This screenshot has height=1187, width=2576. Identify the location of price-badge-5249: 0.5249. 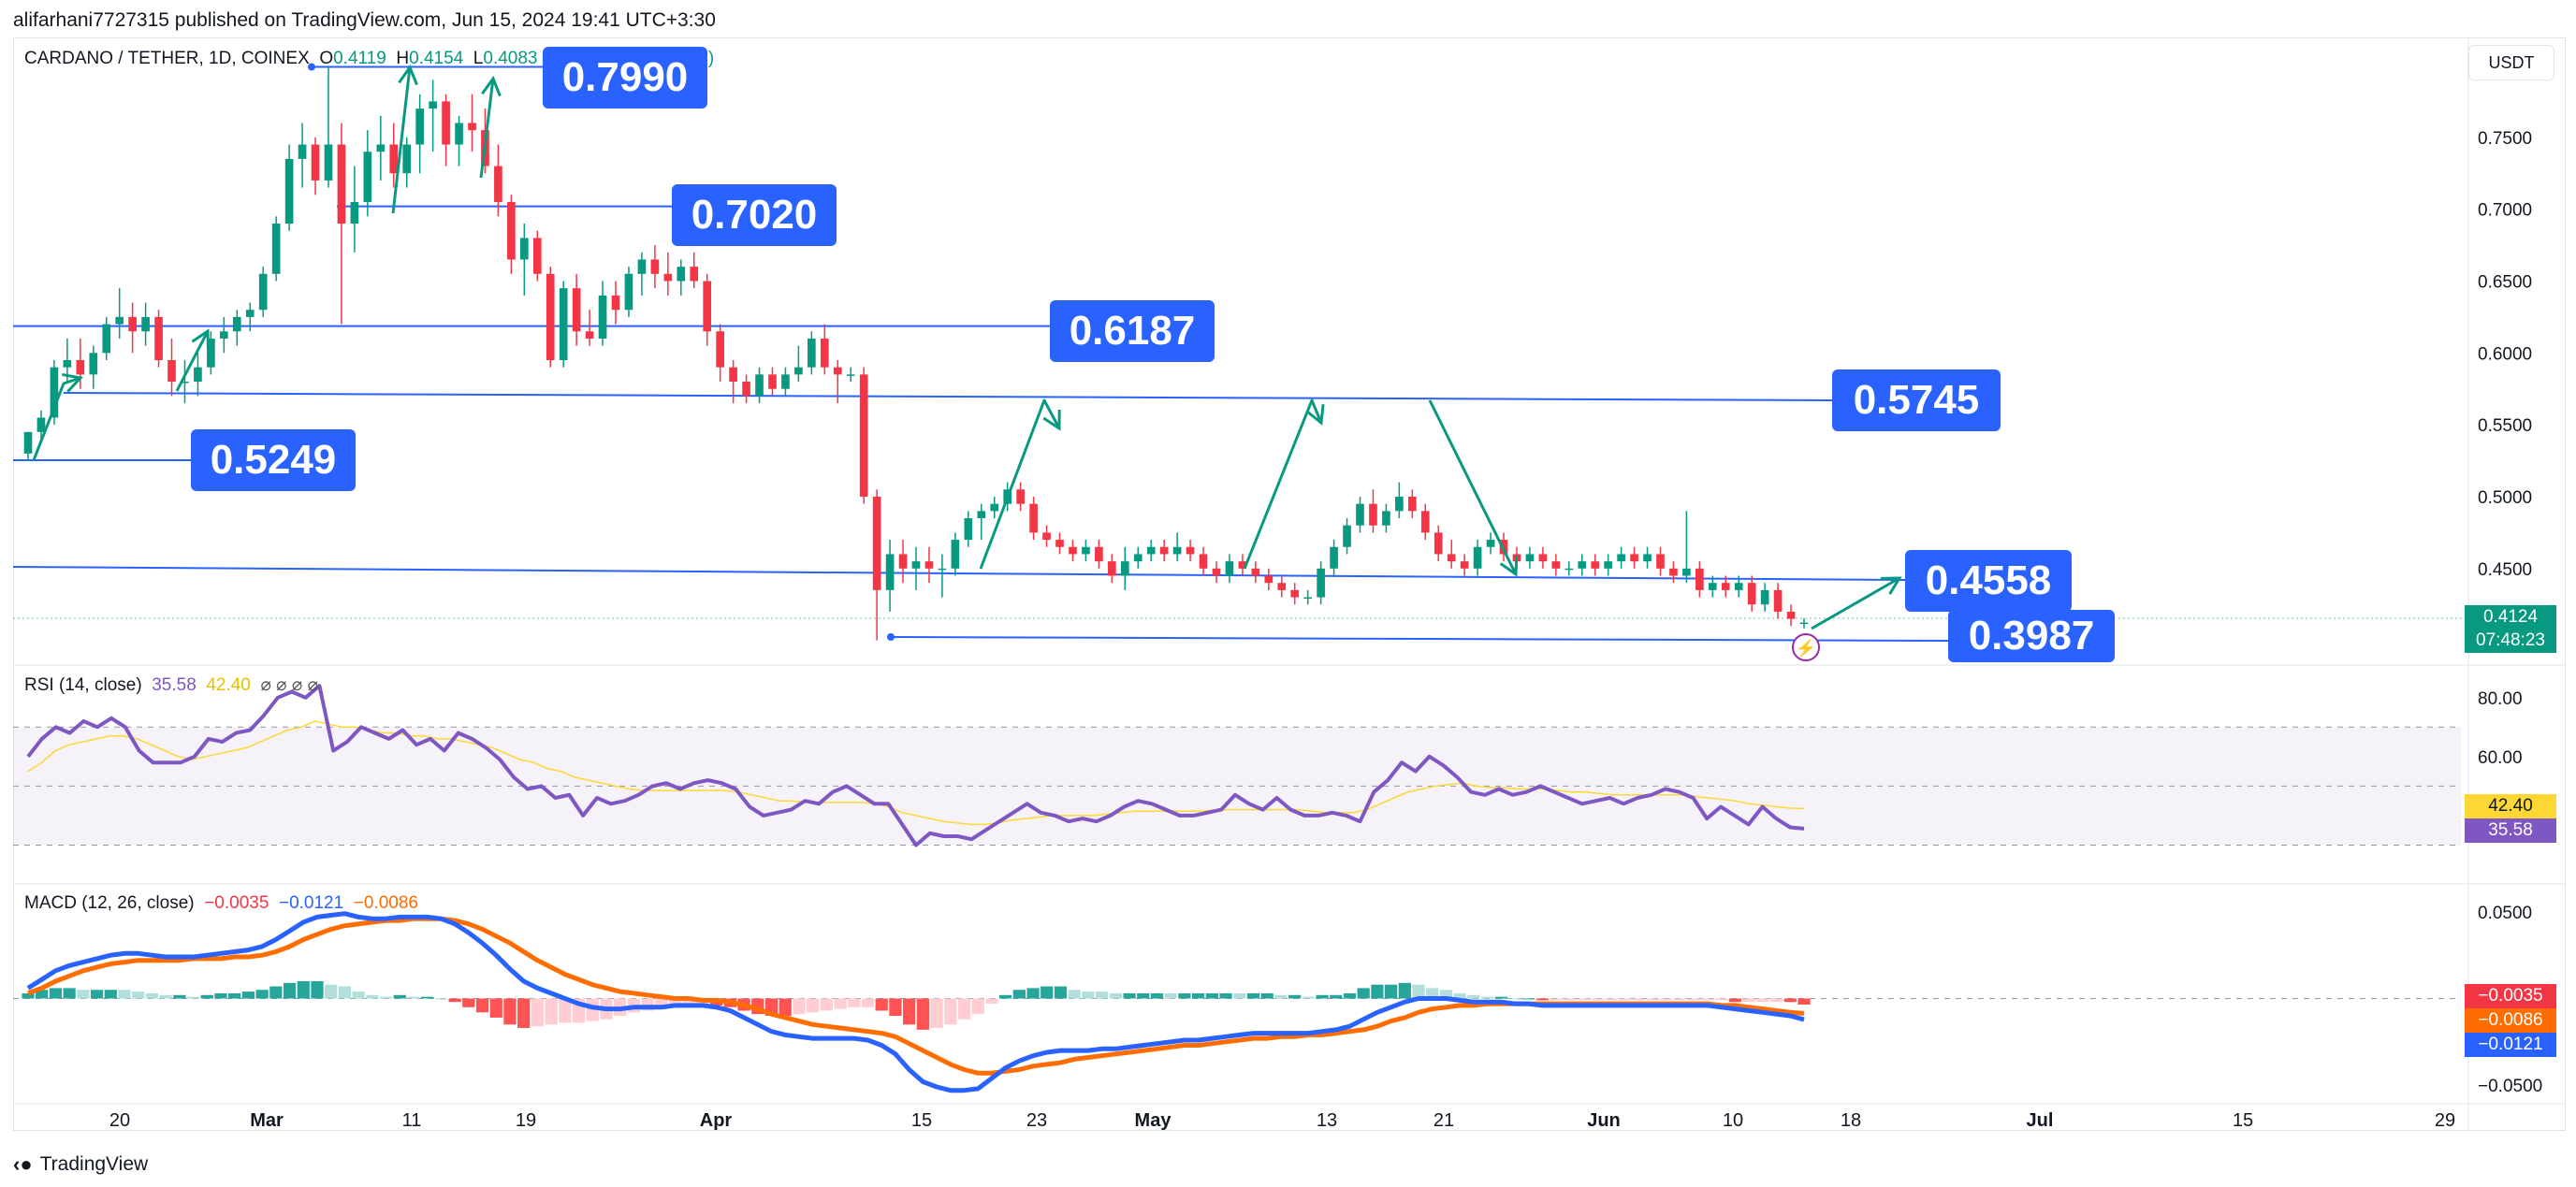
(273, 460).